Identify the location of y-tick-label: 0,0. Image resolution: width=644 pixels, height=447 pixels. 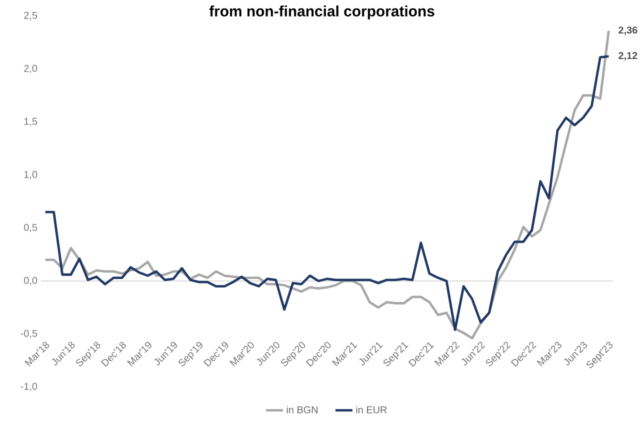
(31, 281).